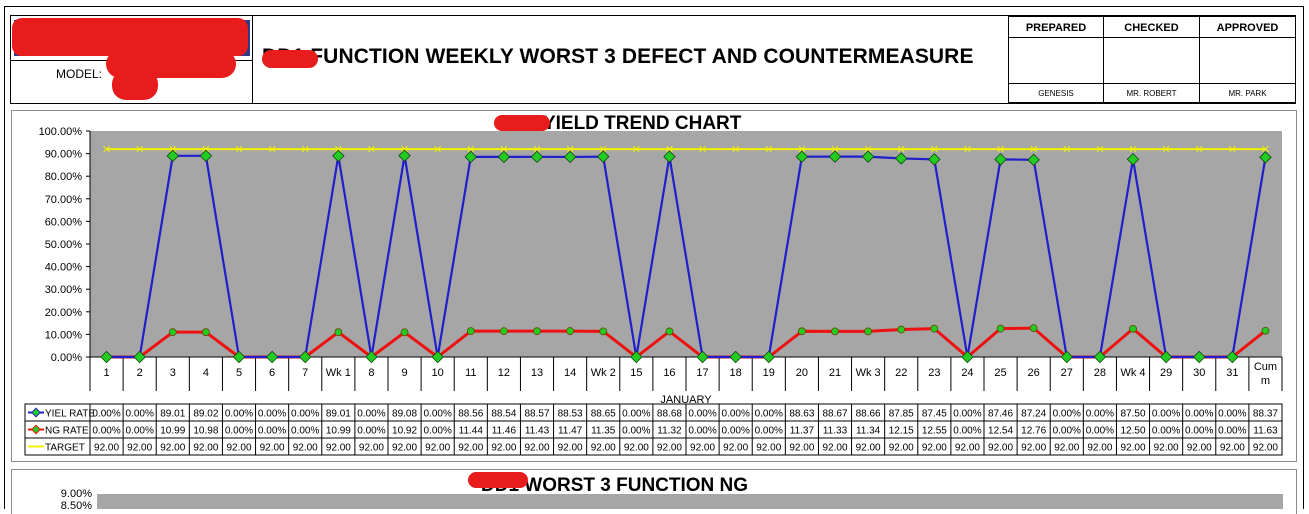 The image size is (1309, 514). What do you see at coordinates (621, 123) in the screenshot?
I see `yield-chart-title: DD1 YIELD TREND CHART` at bounding box center [621, 123].